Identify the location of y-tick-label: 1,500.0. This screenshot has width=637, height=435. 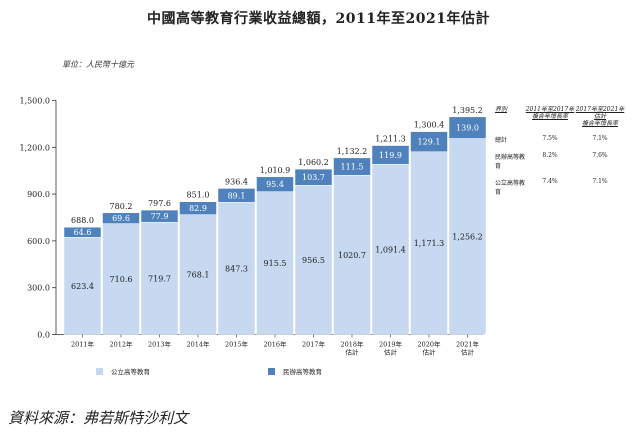
(34, 101).